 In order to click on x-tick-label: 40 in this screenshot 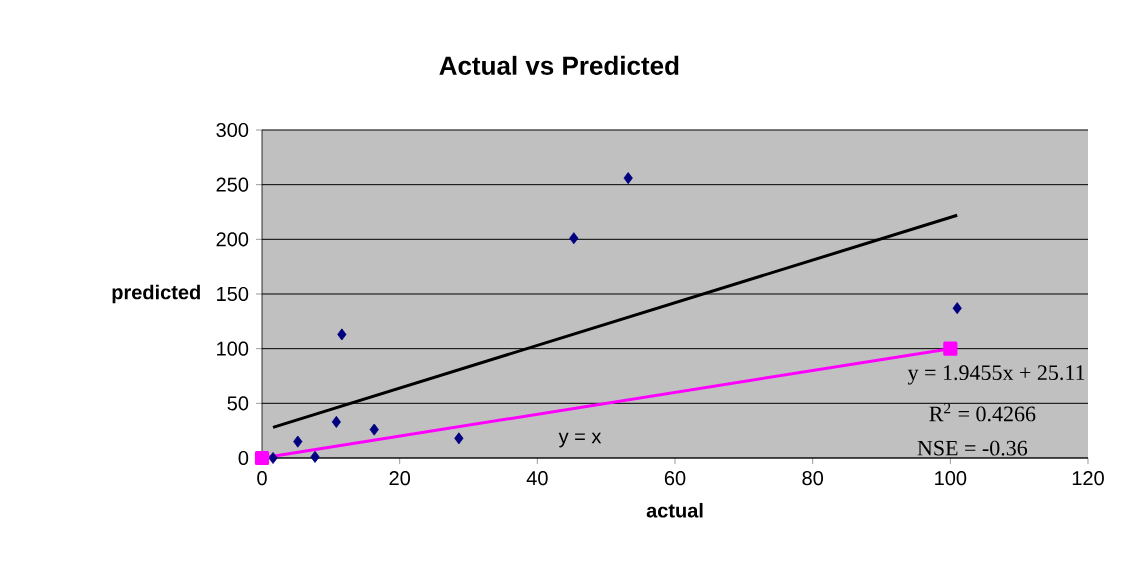, I will do `click(537, 478)`.